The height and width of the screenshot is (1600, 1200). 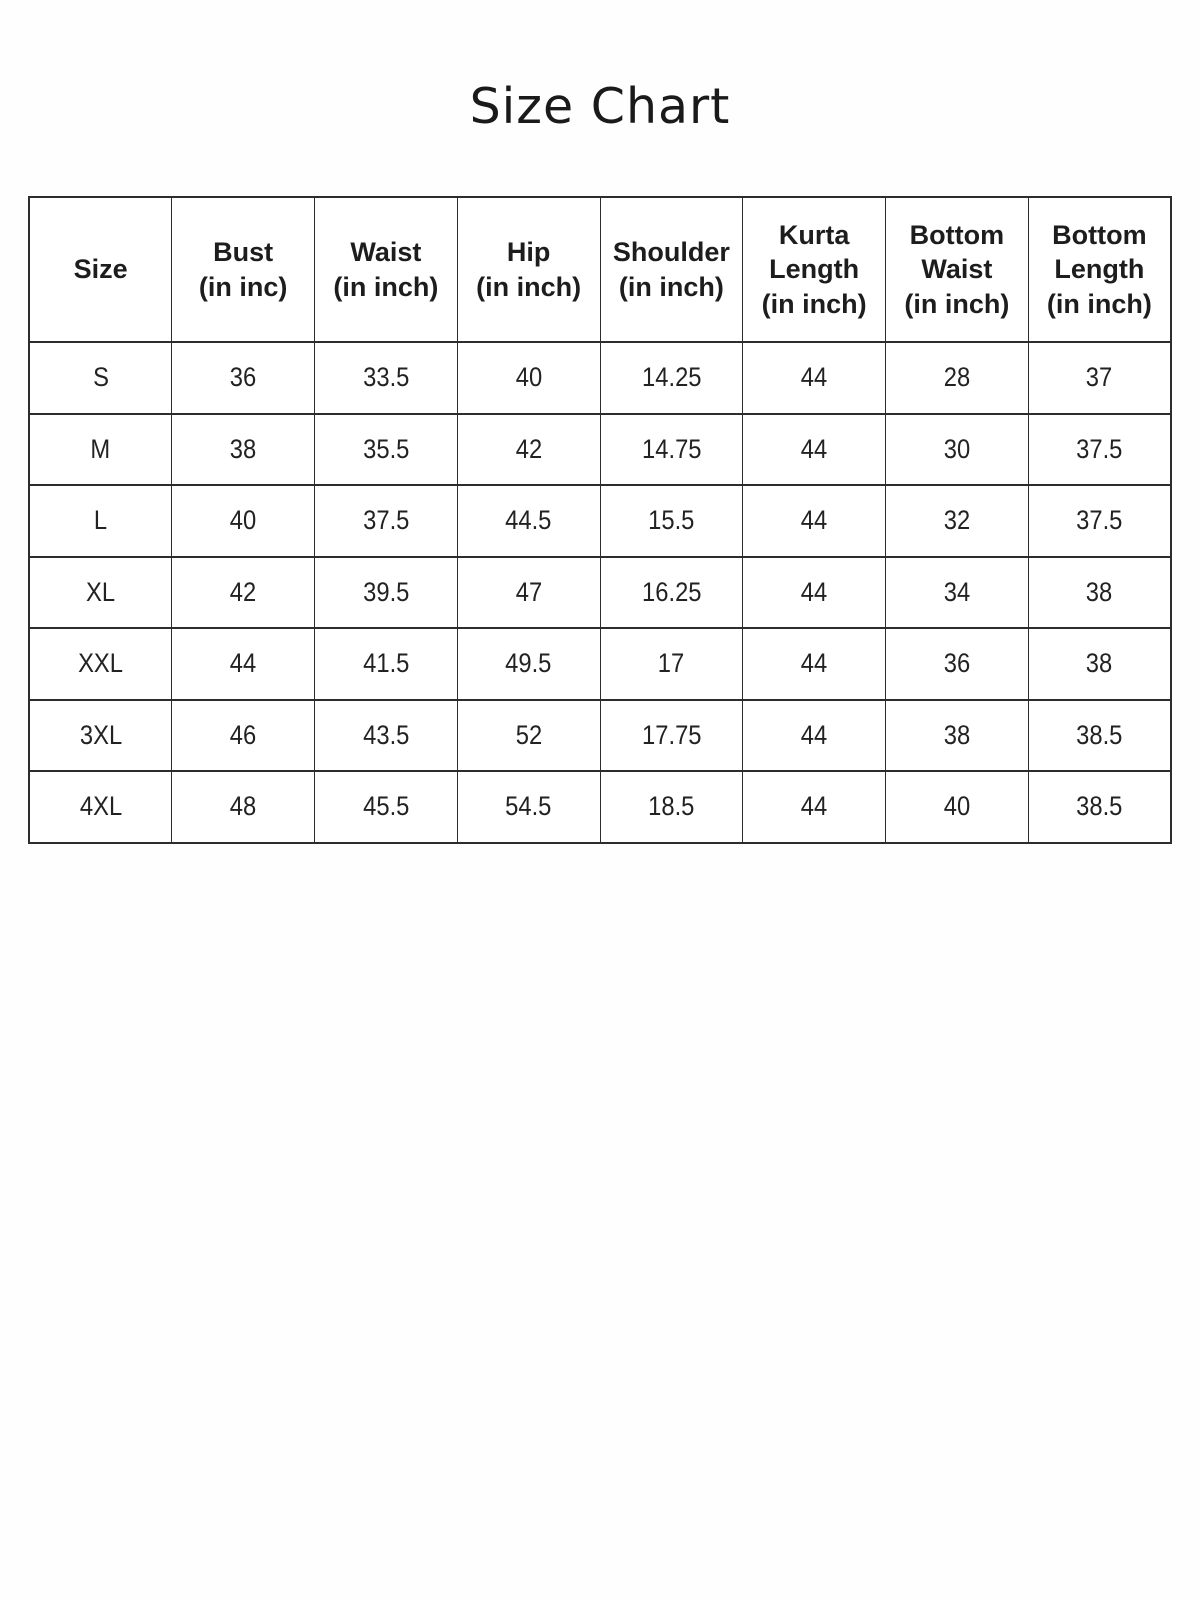 What do you see at coordinates (528, 735) in the screenshot?
I see `value-cell-hip: 52` at bounding box center [528, 735].